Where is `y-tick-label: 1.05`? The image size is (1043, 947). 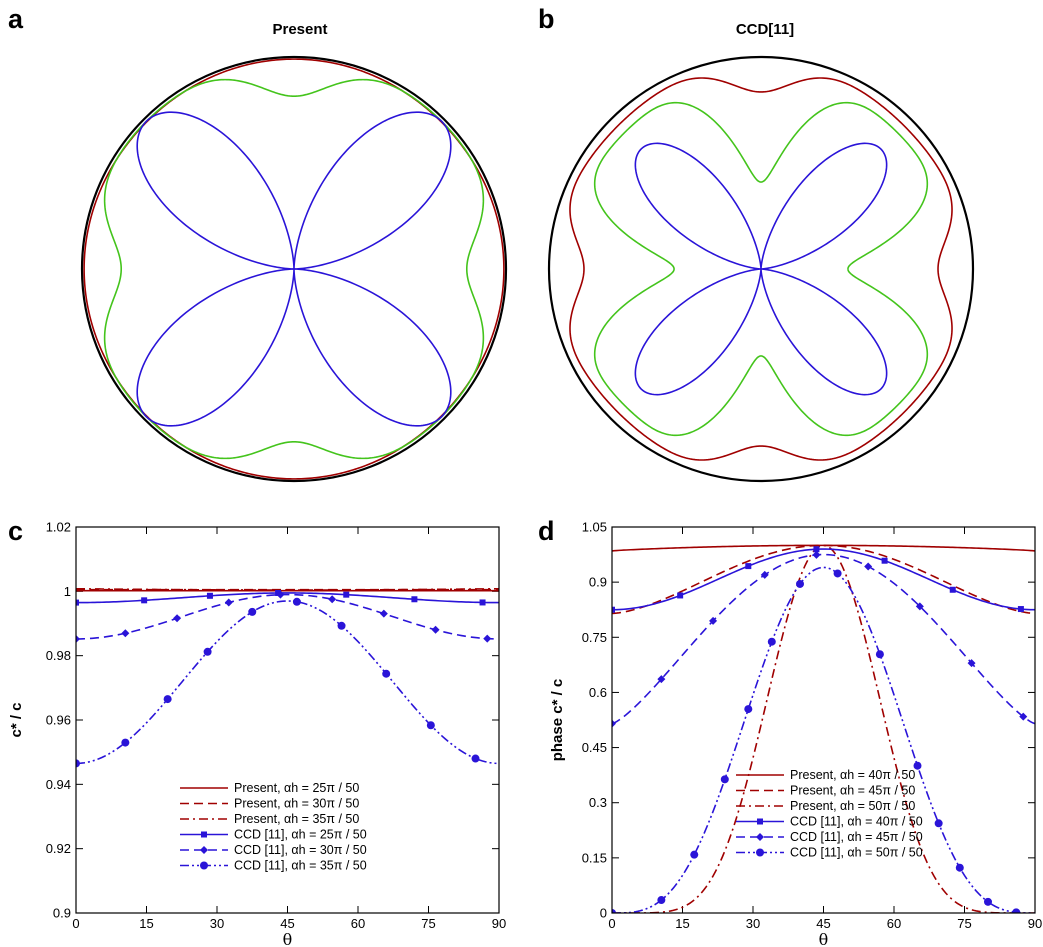 y-tick-label: 1.05 is located at coordinates (594, 527).